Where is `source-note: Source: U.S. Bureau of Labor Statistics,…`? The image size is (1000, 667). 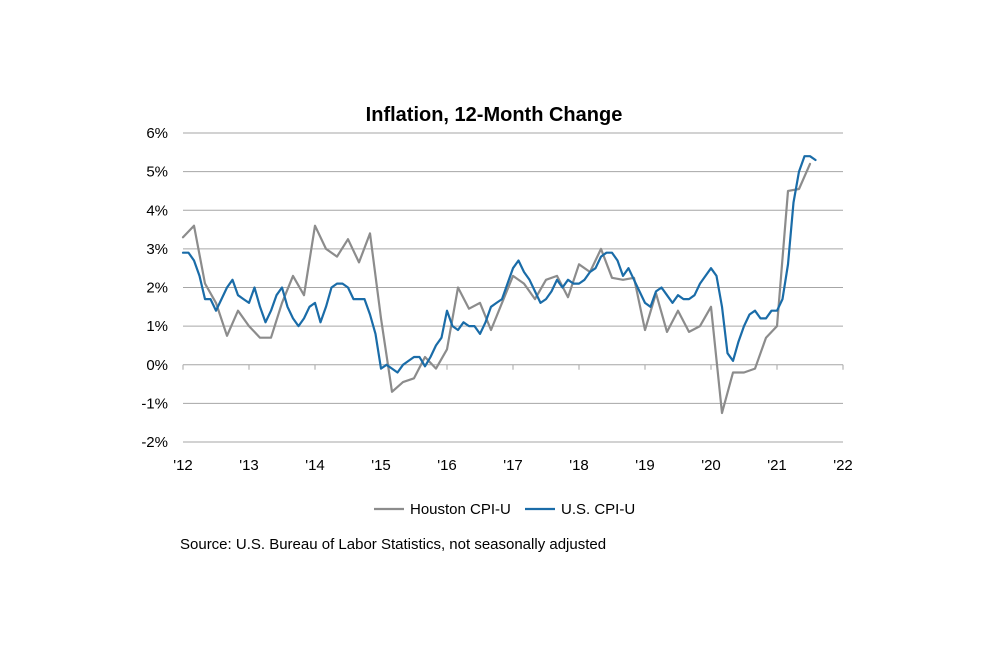 source-note: Source: U.S. Bureau of Labor Statistics,… is located at coordinates (393, 544).